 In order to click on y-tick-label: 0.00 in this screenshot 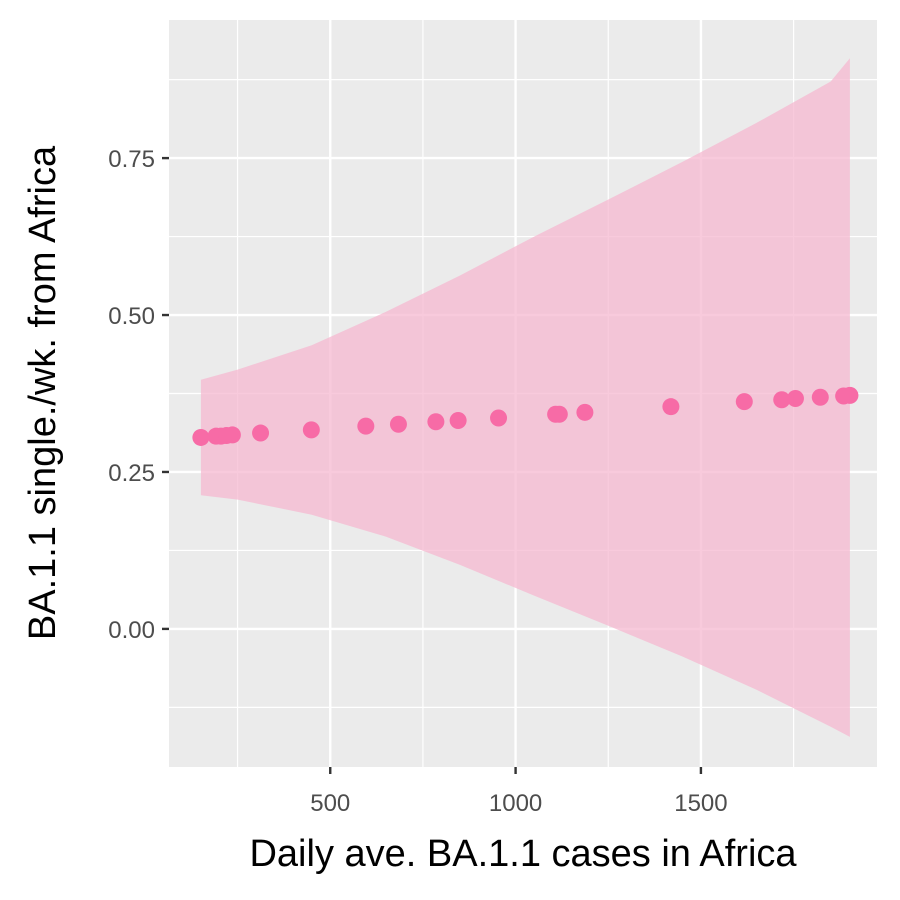, I will do `click(131, 630)`.